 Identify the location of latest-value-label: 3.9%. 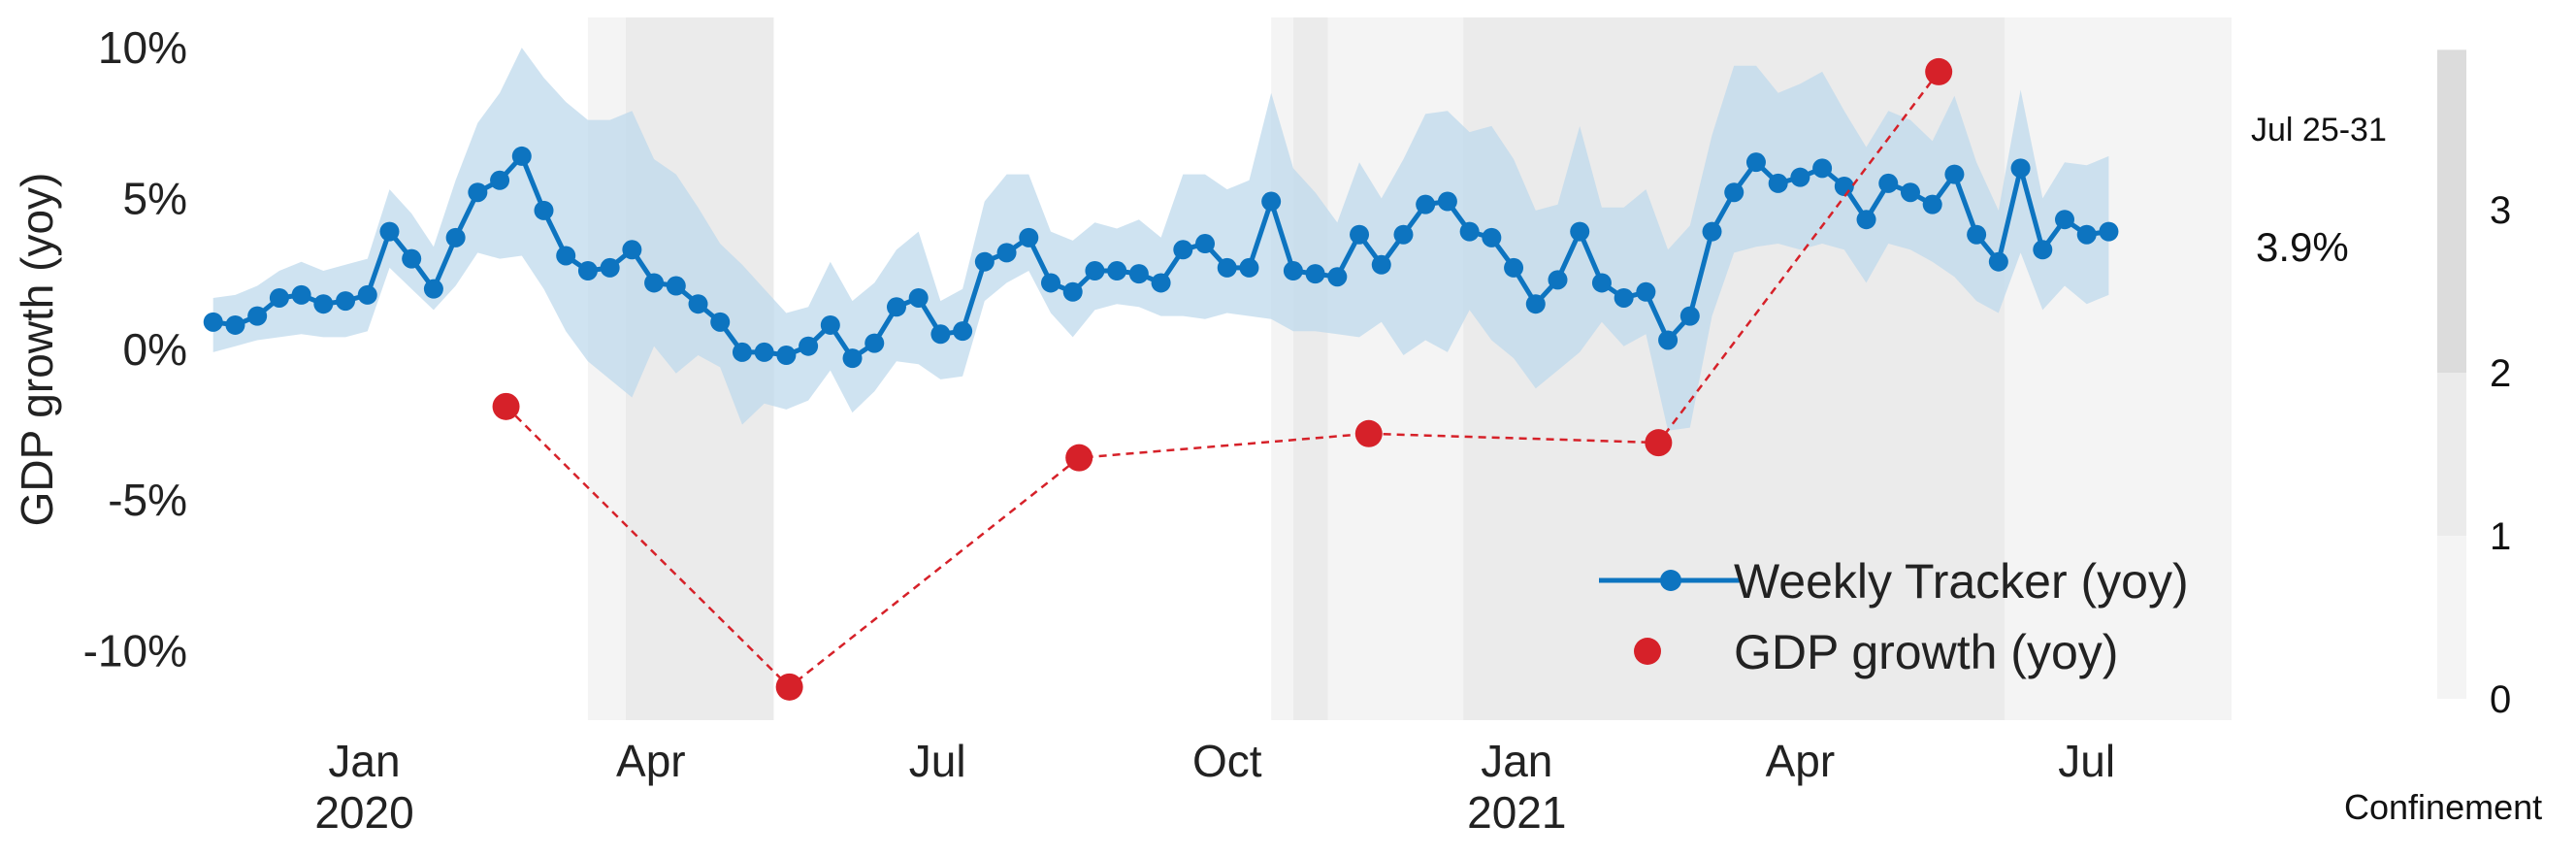
(2302, 247).